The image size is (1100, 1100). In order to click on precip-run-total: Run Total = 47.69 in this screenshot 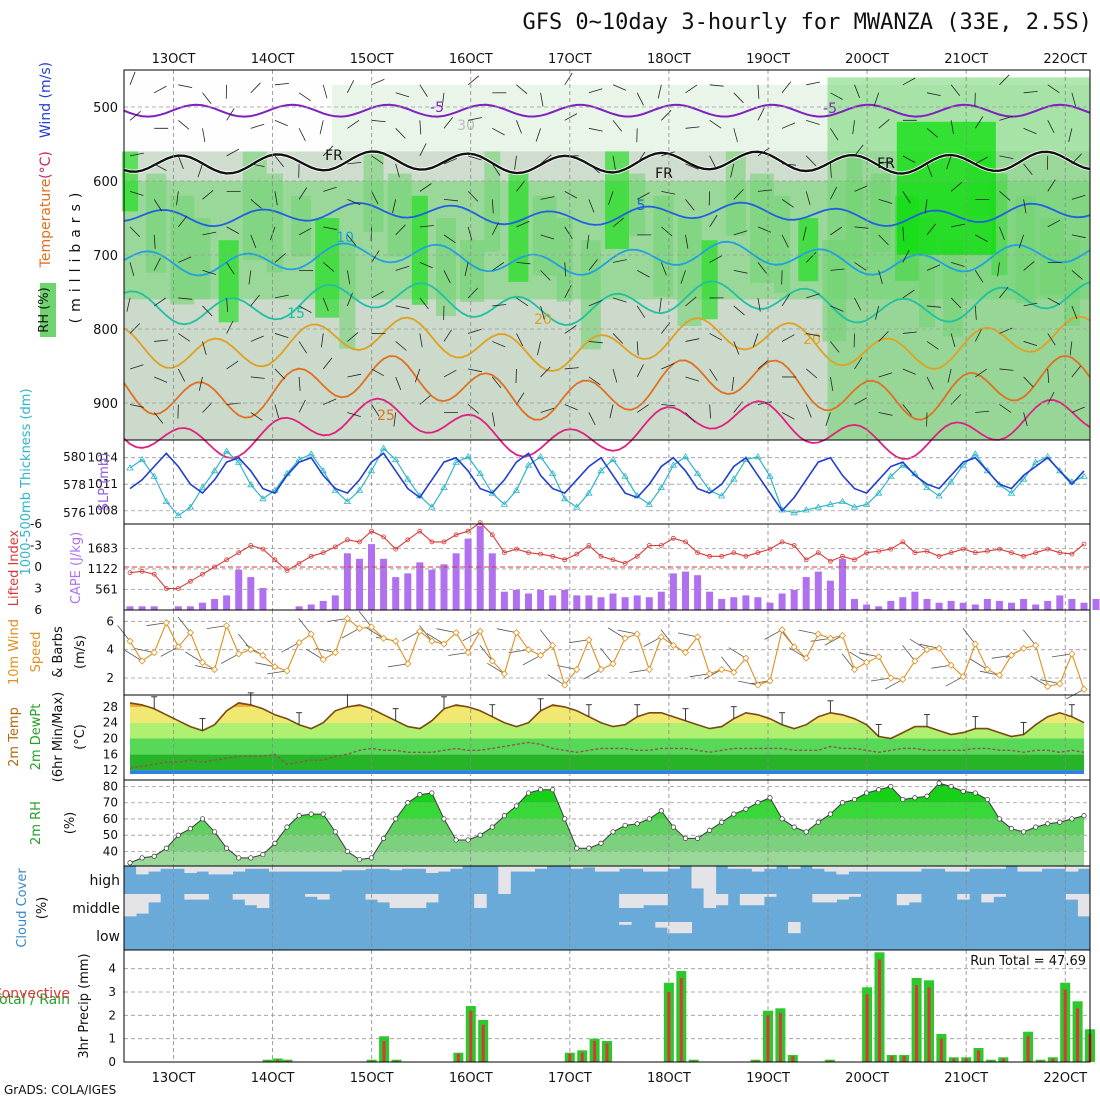, I will do `click(1028, 961)`.